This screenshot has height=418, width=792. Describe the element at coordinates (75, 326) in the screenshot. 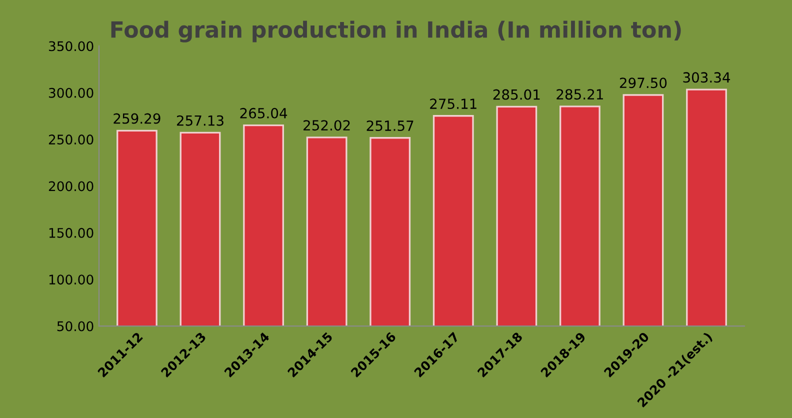

I see `y-tick-label: 50.00` at that location.